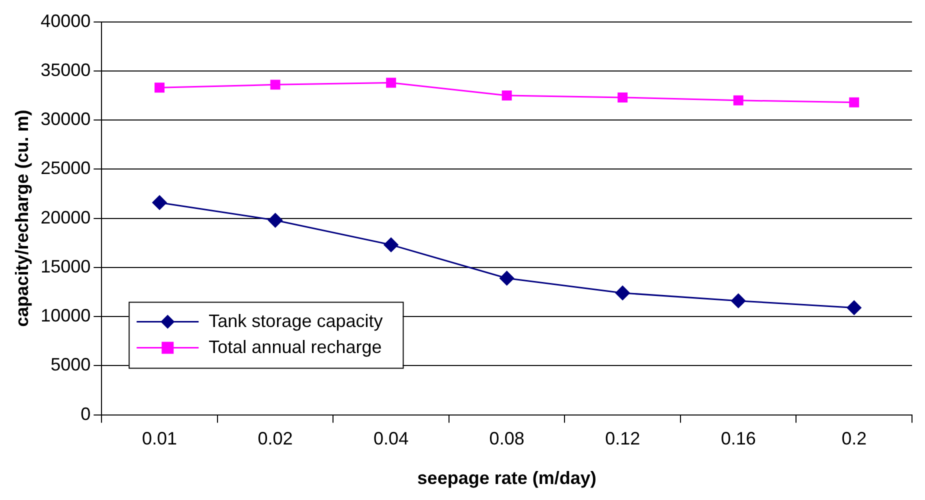 The width and height of the screenshot is (925, 500). What do you see at coordinates (22, 218) in the screenshot?
I see `y-axis-title: capacity/recharge (cu. m)` at bounding box center [22, 218].